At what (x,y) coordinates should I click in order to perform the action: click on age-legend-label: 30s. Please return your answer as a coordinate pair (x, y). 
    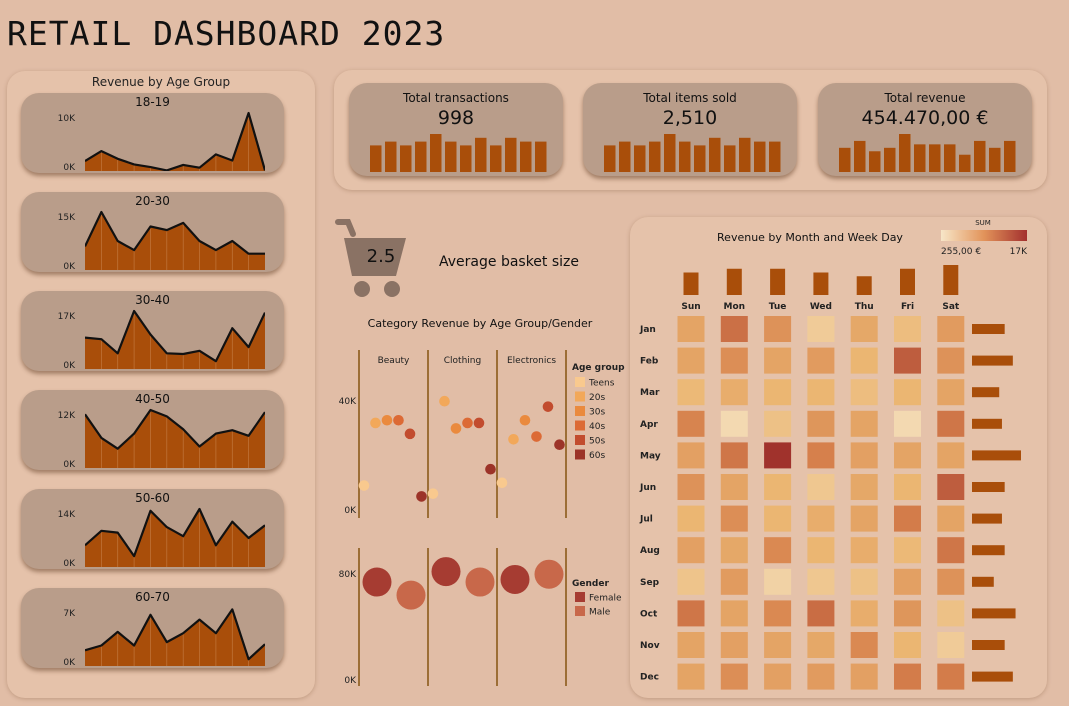
    Looking at the image, I should click on (597, 413).